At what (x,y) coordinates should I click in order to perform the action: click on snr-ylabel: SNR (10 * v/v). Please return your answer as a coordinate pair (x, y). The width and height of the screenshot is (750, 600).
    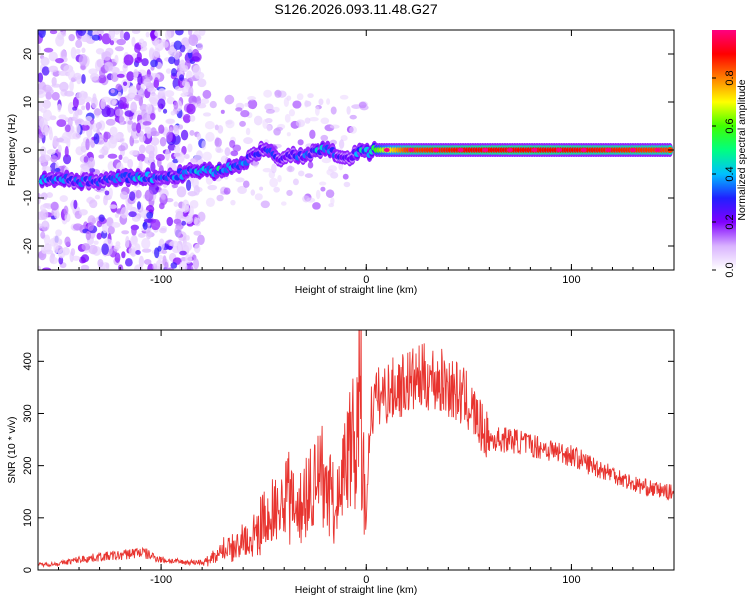
    Looking at the image, I should click on (12, 449).